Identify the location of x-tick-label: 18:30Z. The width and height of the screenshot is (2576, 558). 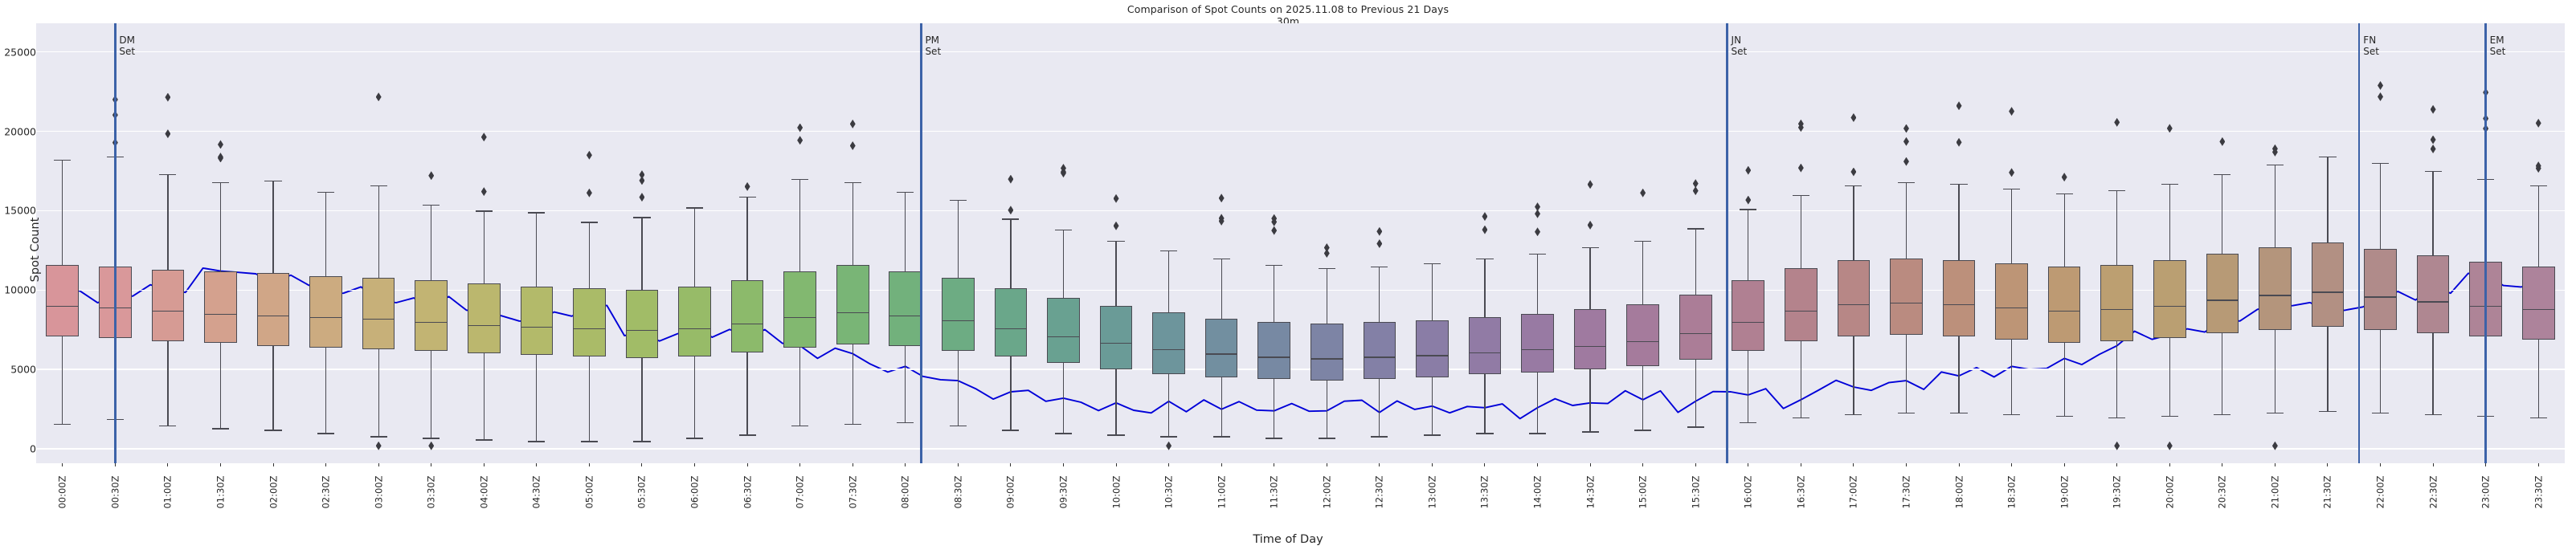
(2012, 499).